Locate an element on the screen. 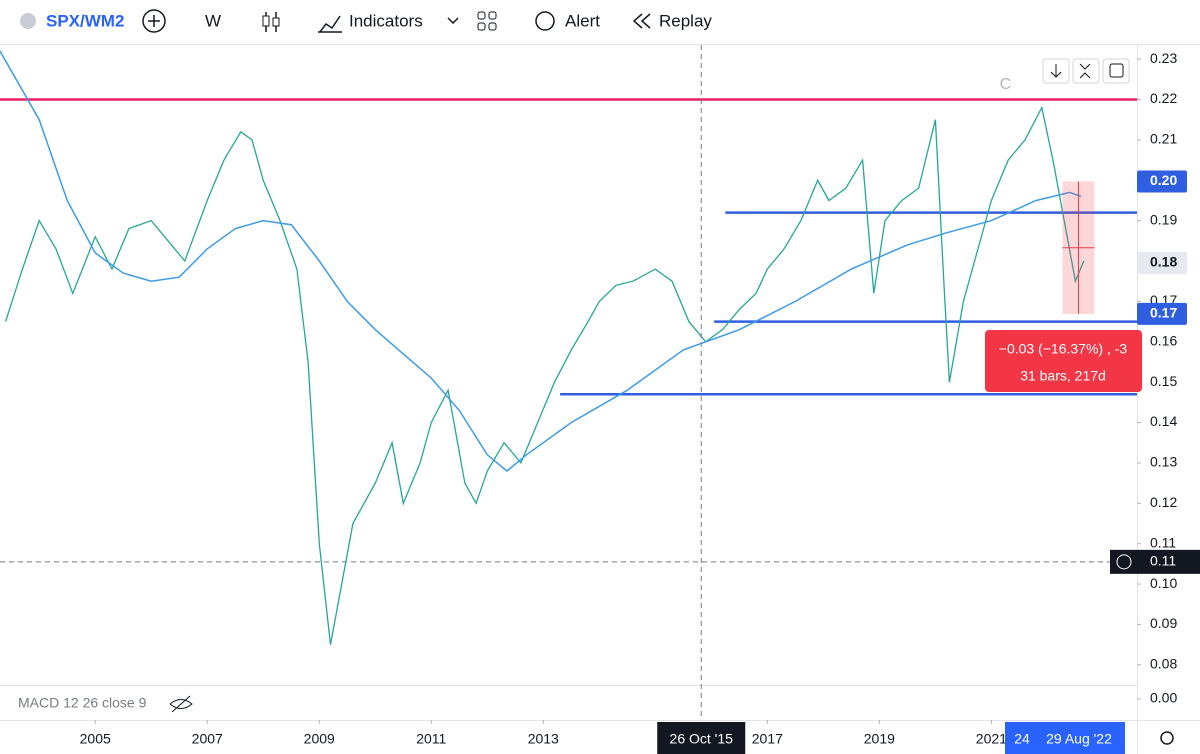 The height and width of the screenshot is (754, 1200). price-label: 0.18 is located at coordinates (1163, 262).